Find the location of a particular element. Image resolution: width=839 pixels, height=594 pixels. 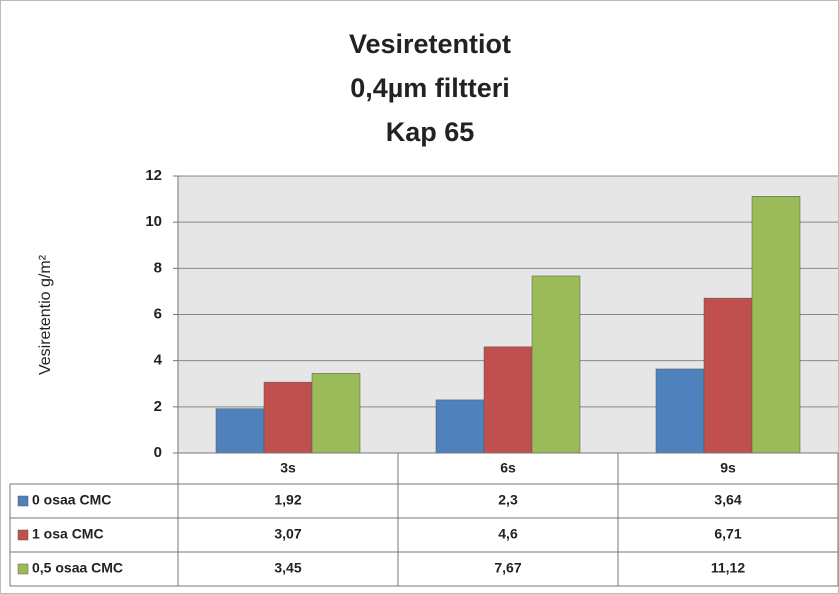

x-tick-label: 6s is located at coordinates (508, 468).